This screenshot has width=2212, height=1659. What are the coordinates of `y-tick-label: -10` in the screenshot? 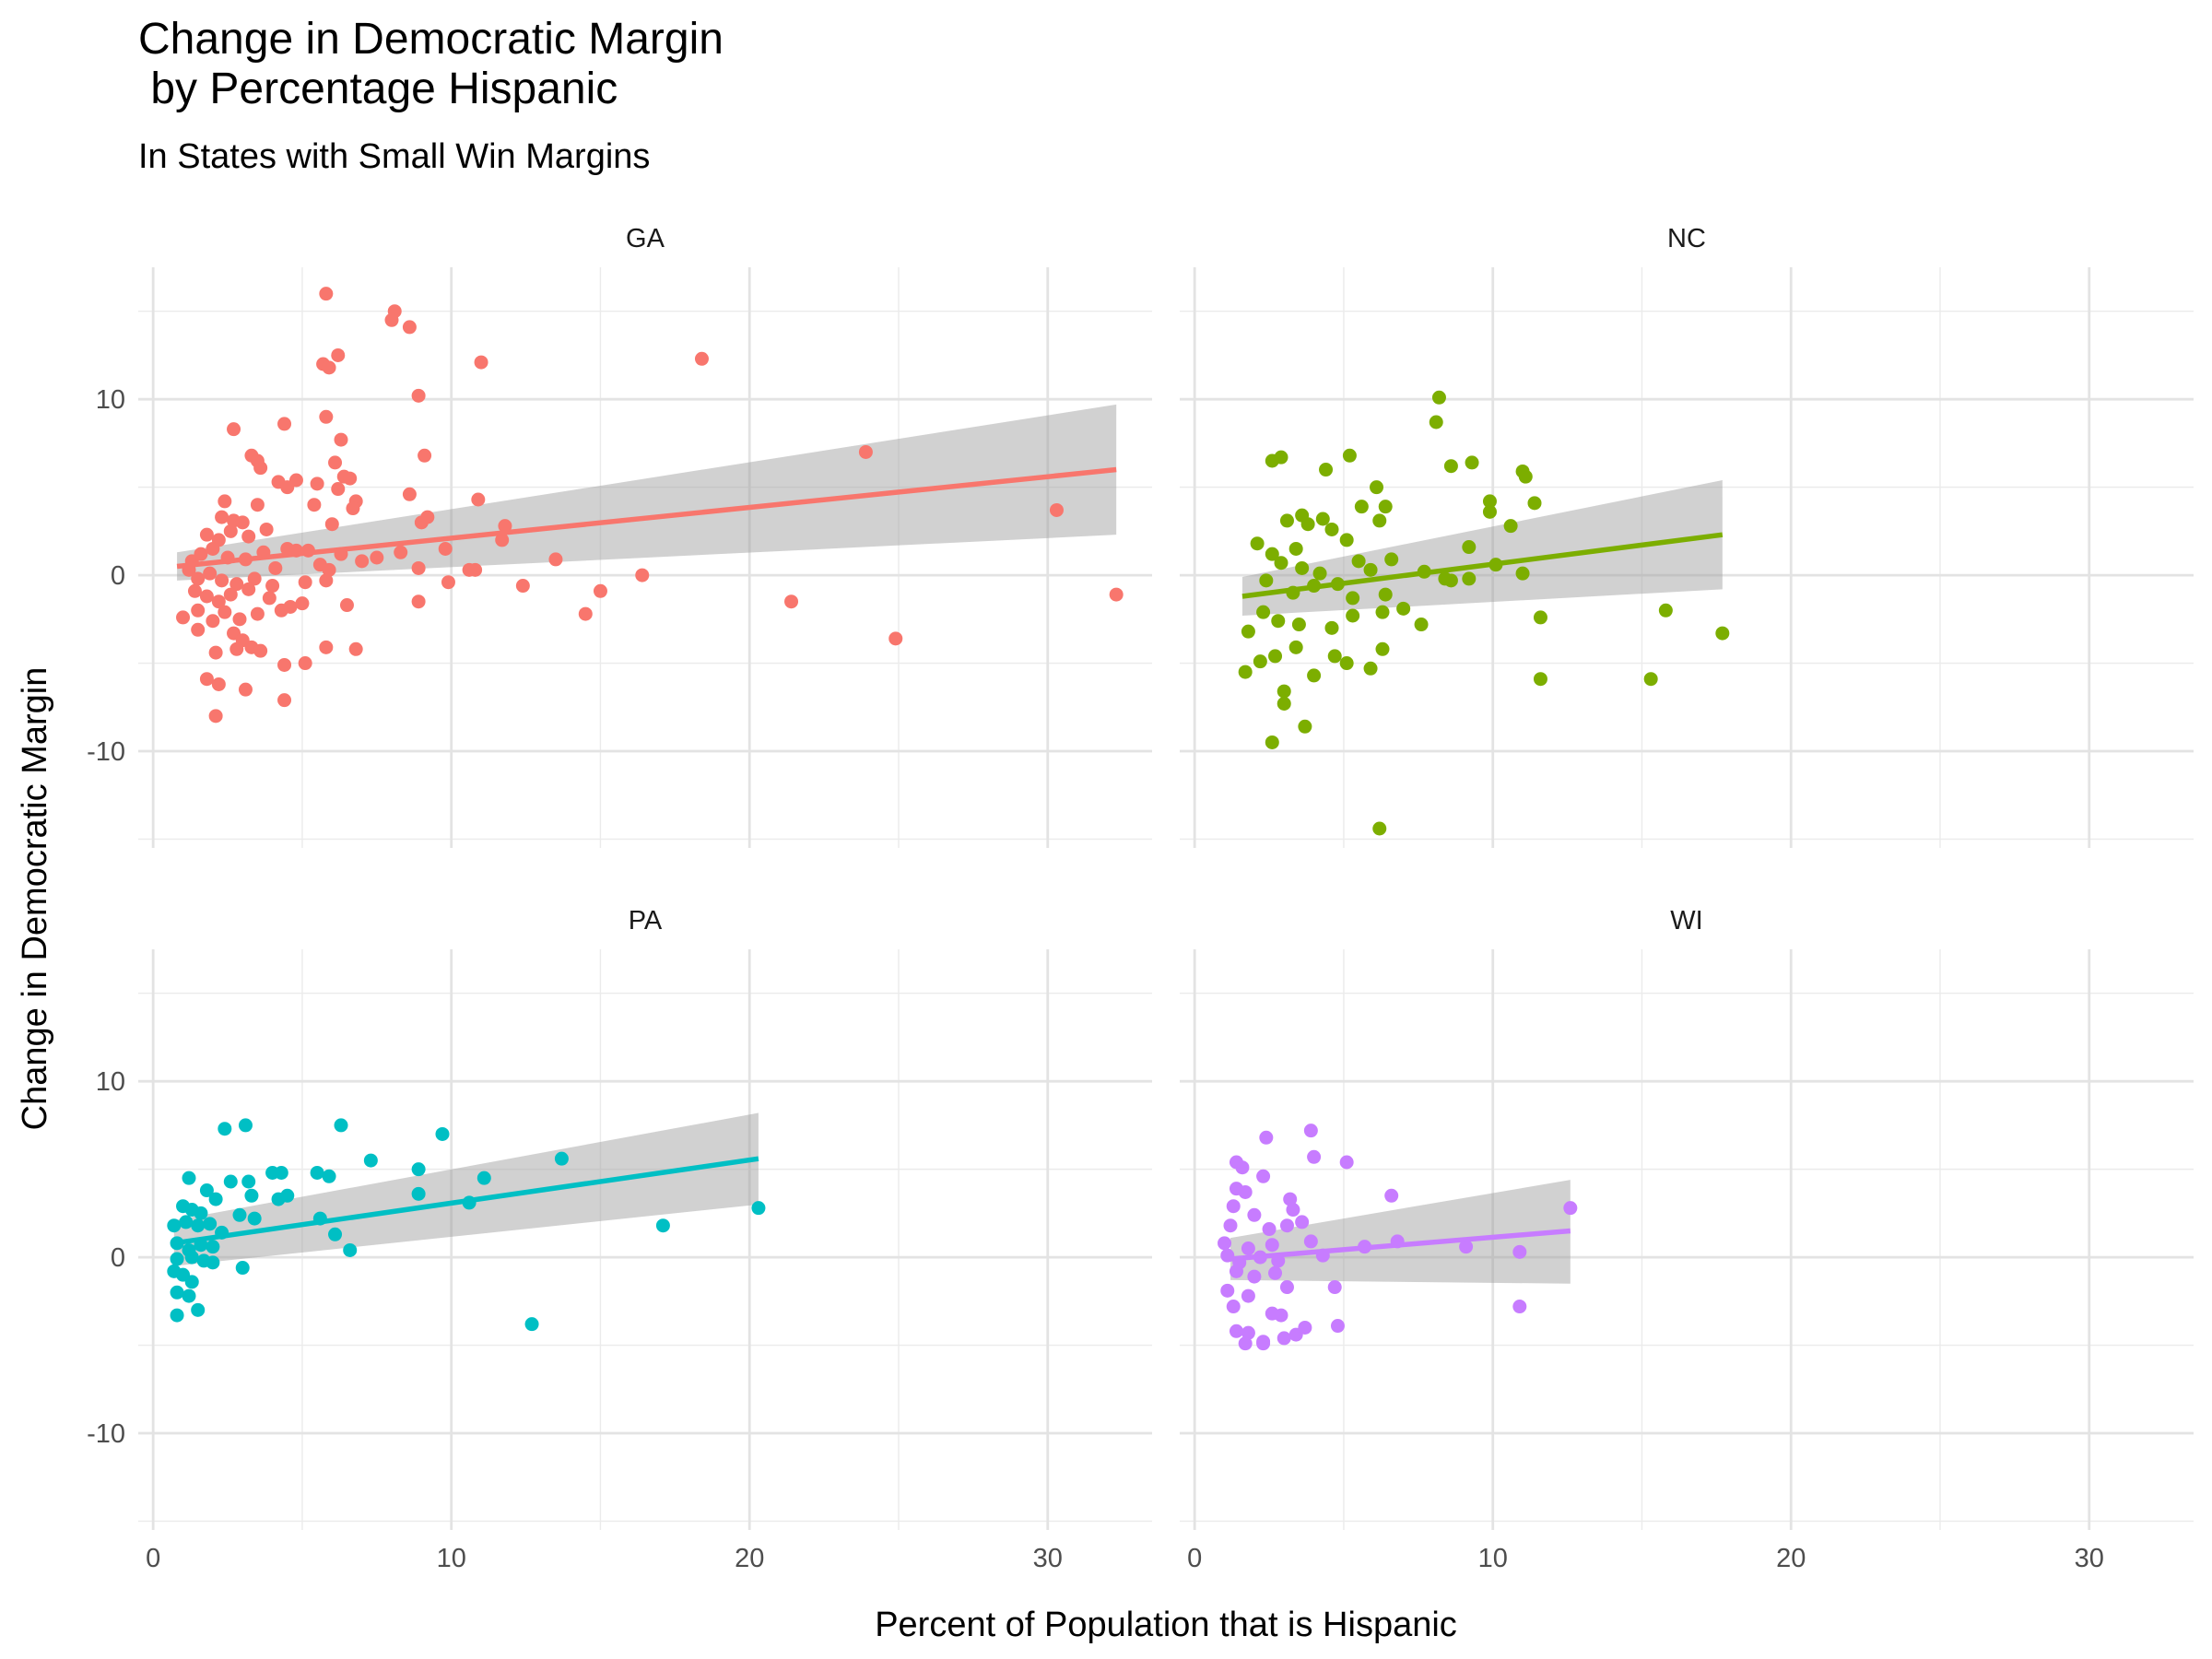 It's located at (106, 752).